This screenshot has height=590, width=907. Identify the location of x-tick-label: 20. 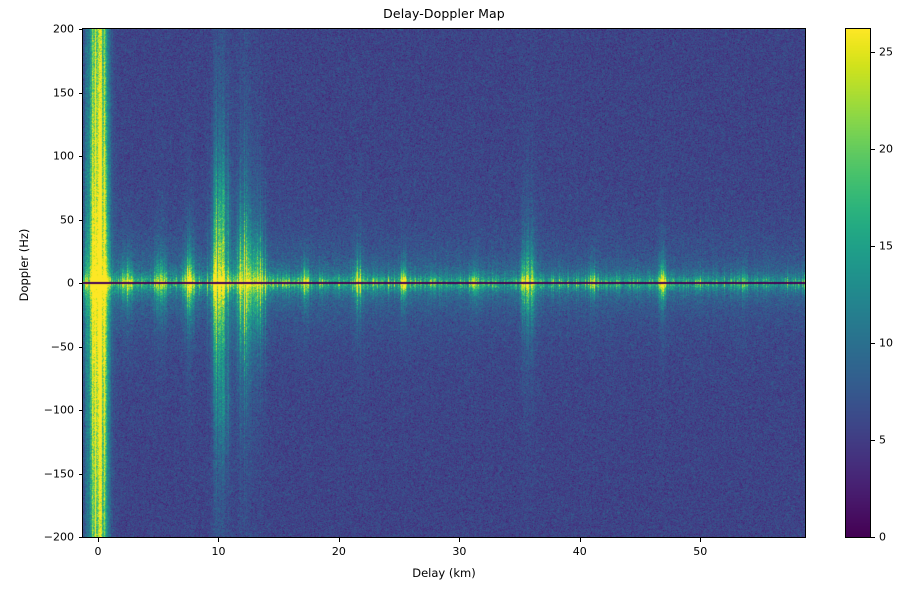
(338, 551).